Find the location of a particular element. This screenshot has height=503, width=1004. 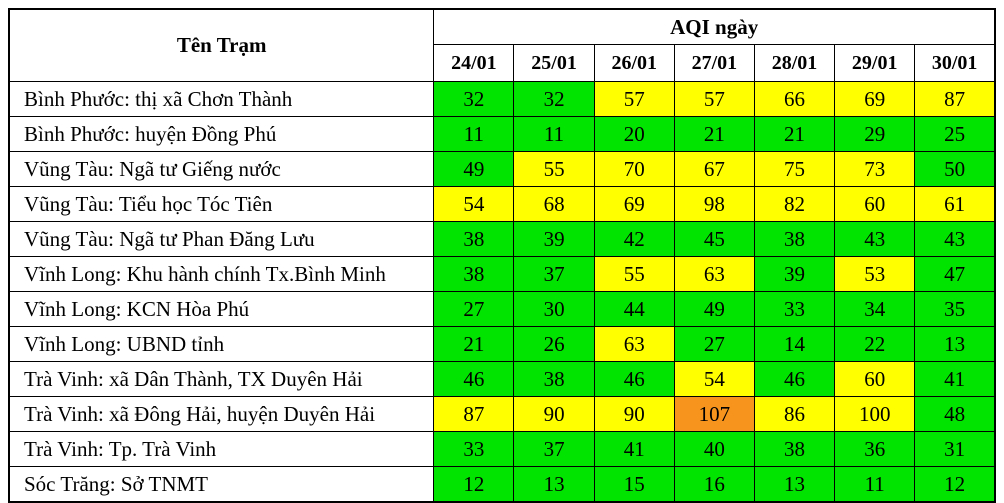

station-name: Sóc Trăng: Sở TNMT is located at coordinates (221, 484).